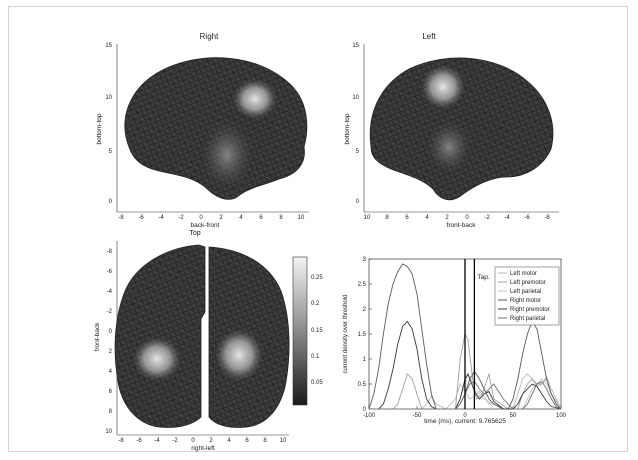 The height and width of the screenshot is (460, 638). Describe the element at coordinates (99, 128) in the screenshot. I see `right-y-label: bottom-top` at that location.